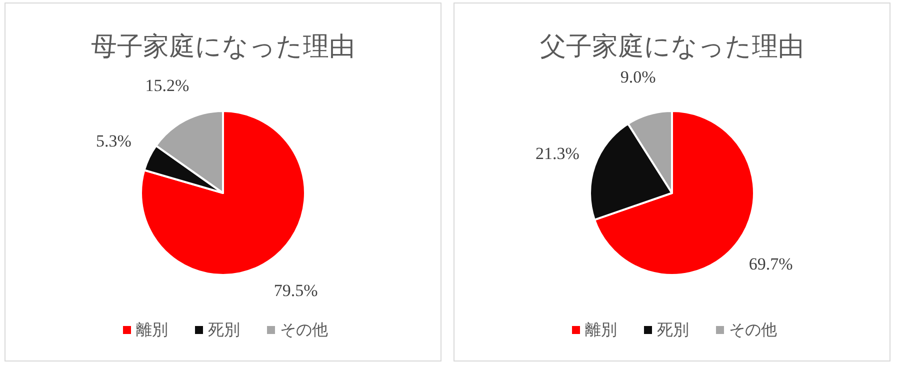  What do you see at coordinates (770, 264) in the screenshot?
I see `data-label: 69.7%` at bounding box center [770, 264].